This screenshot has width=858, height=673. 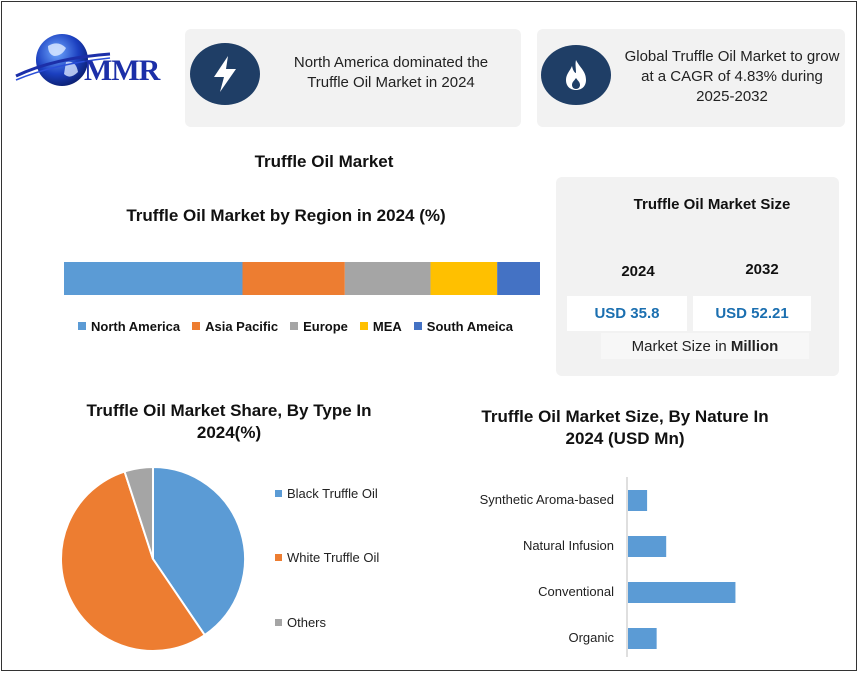 I want to click on nature-bar-organic, so click(x=642, y=638).